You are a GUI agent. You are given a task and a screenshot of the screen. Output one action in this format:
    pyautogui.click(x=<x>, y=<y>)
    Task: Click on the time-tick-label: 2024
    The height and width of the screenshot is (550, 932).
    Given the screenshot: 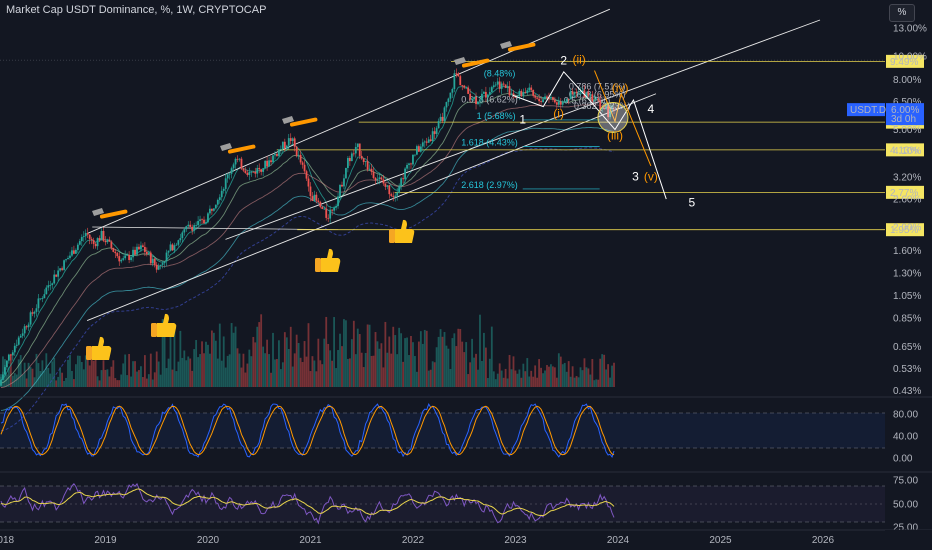 What is the action you would take?
    pyautogui.click(x=618, y=540)
    